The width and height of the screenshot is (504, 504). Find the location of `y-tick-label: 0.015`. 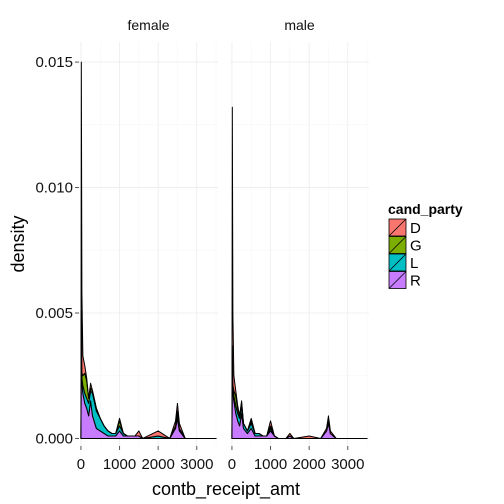

y-tick-label: 0.015 is located at coordinates (54, 62).